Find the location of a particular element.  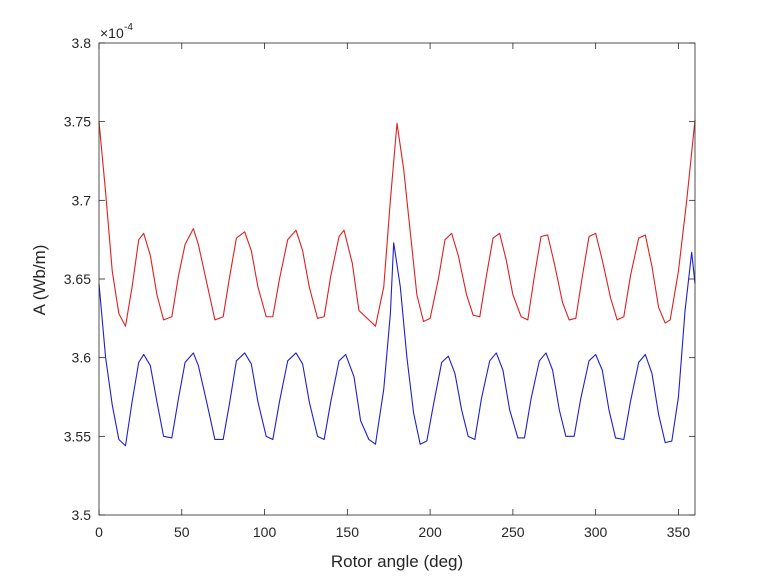

x-tick-label: 100 is located at coordinates (265, 532).